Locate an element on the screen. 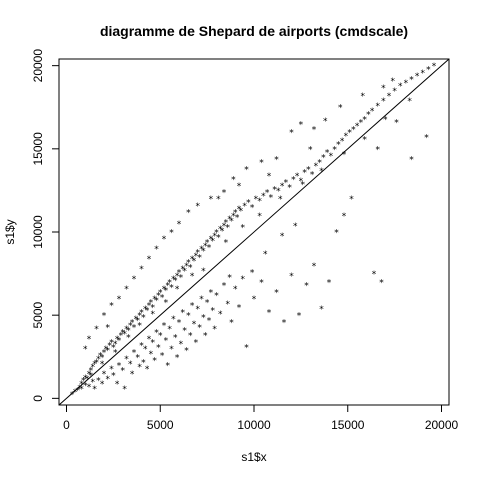 This screenshot has width=480, height=480. y-axis: 0 5000 10000 15000 20000 is located at coordinates (45, 225).